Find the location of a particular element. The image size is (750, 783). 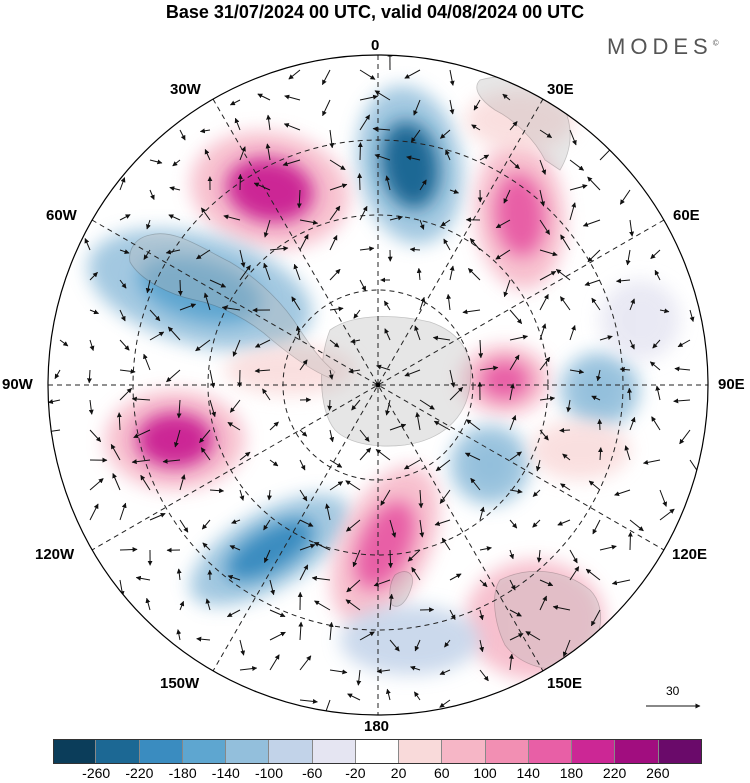

colorbar-tick-label: -220 is located at coordinates (139, 773).